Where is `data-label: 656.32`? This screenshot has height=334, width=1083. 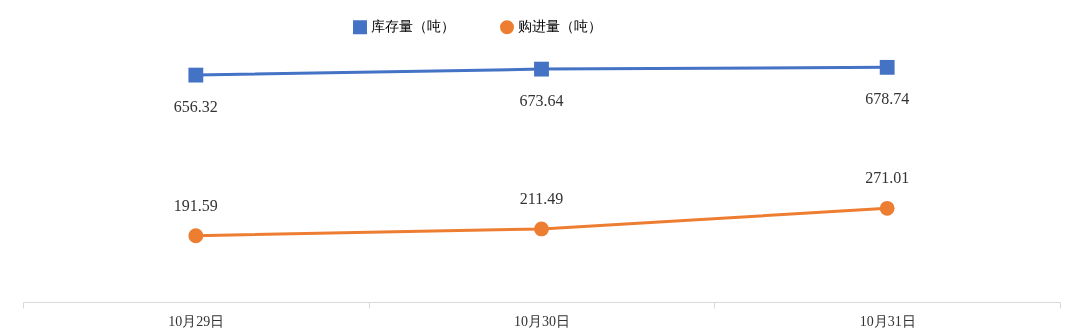 data-label: 656.32 is located at coordinates (195, 107).